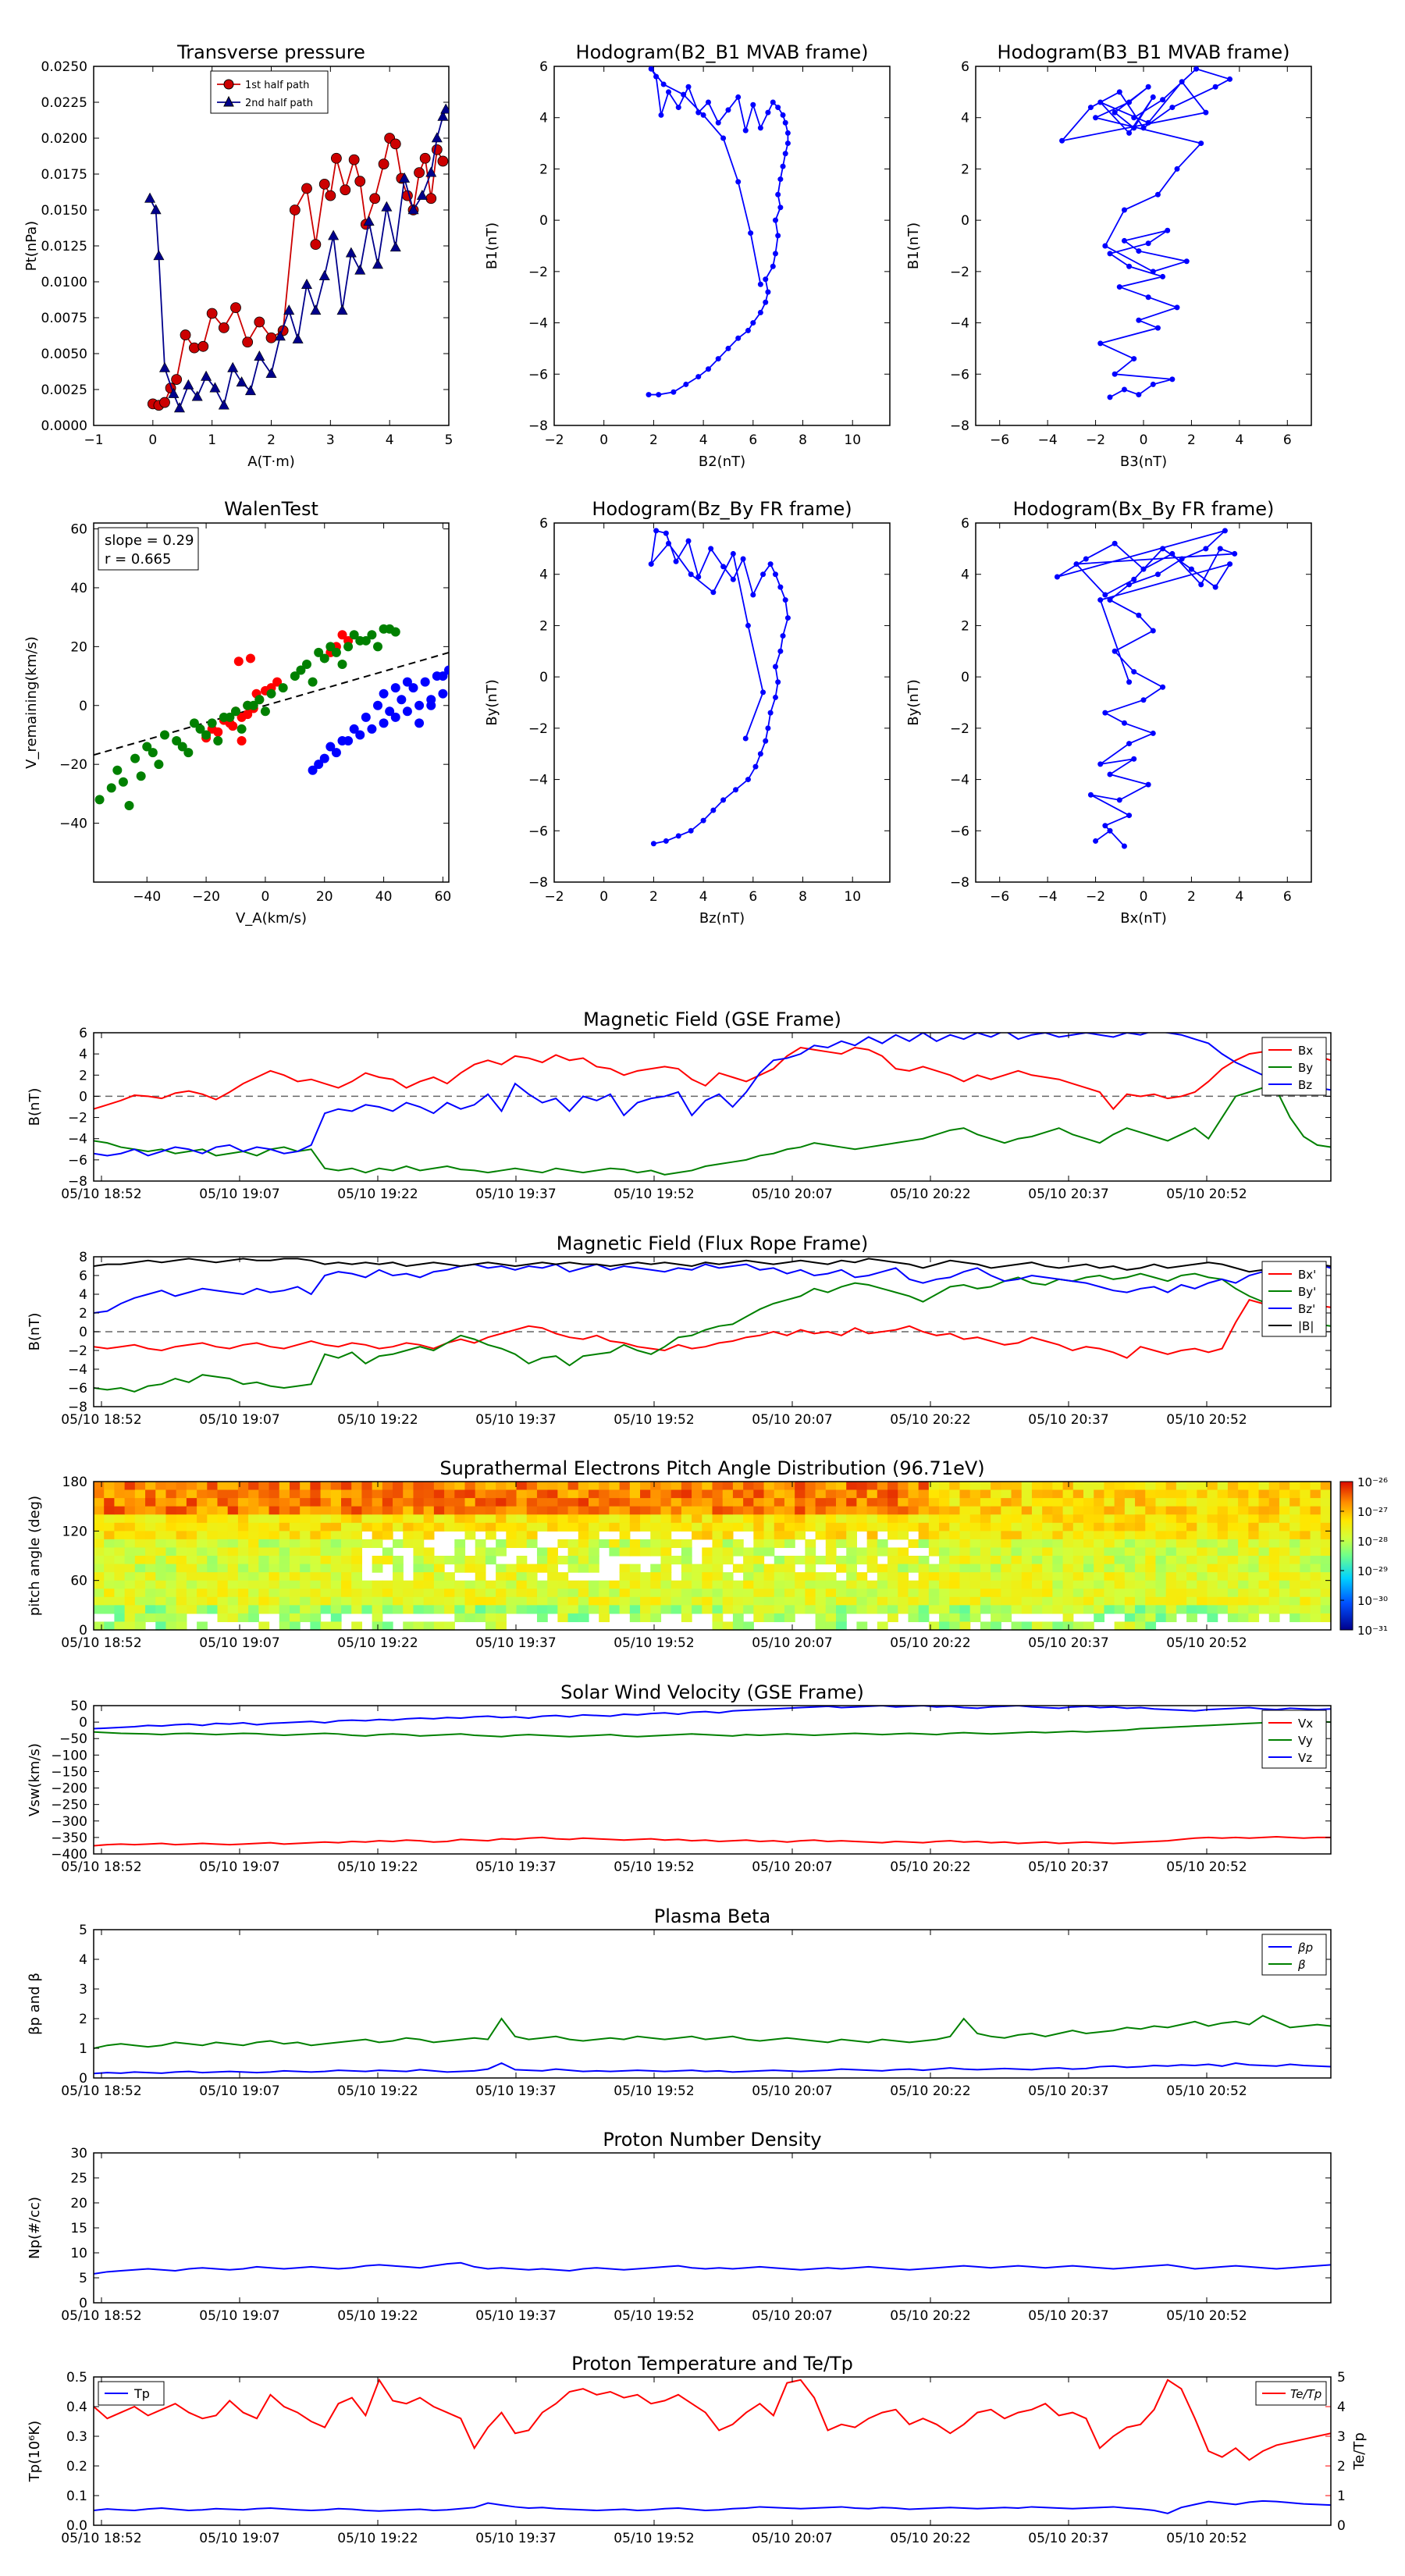 The image size is (1405, 2576). Describe the element at coordinates (1000, 897) in the screenshot. I see `x-tick-label: −6` at that location.